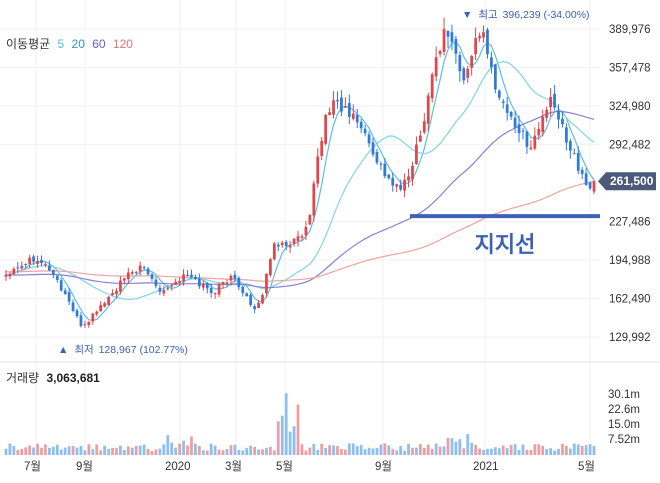 This screenshot has width=660, height=483. Describe the element at coordinates (99, 44) in the screenshot. I see `ma-legend-60: 60` at that location.